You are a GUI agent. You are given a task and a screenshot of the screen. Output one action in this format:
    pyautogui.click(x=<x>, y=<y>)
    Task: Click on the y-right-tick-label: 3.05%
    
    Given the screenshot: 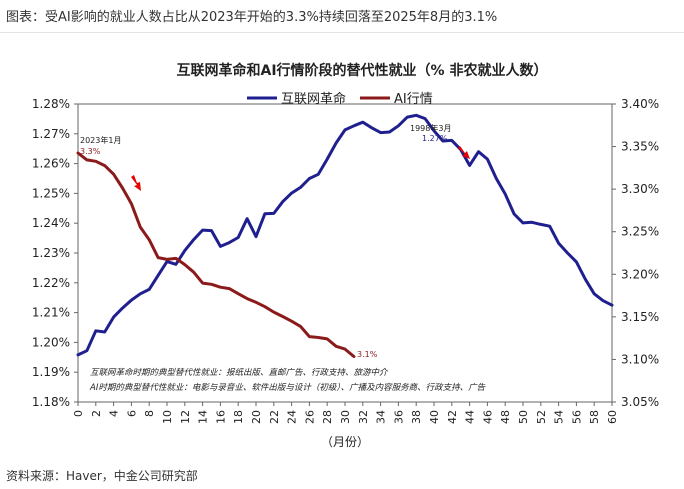 What is the action you would take?
    pyautogui.click(x=640, y=402)
    